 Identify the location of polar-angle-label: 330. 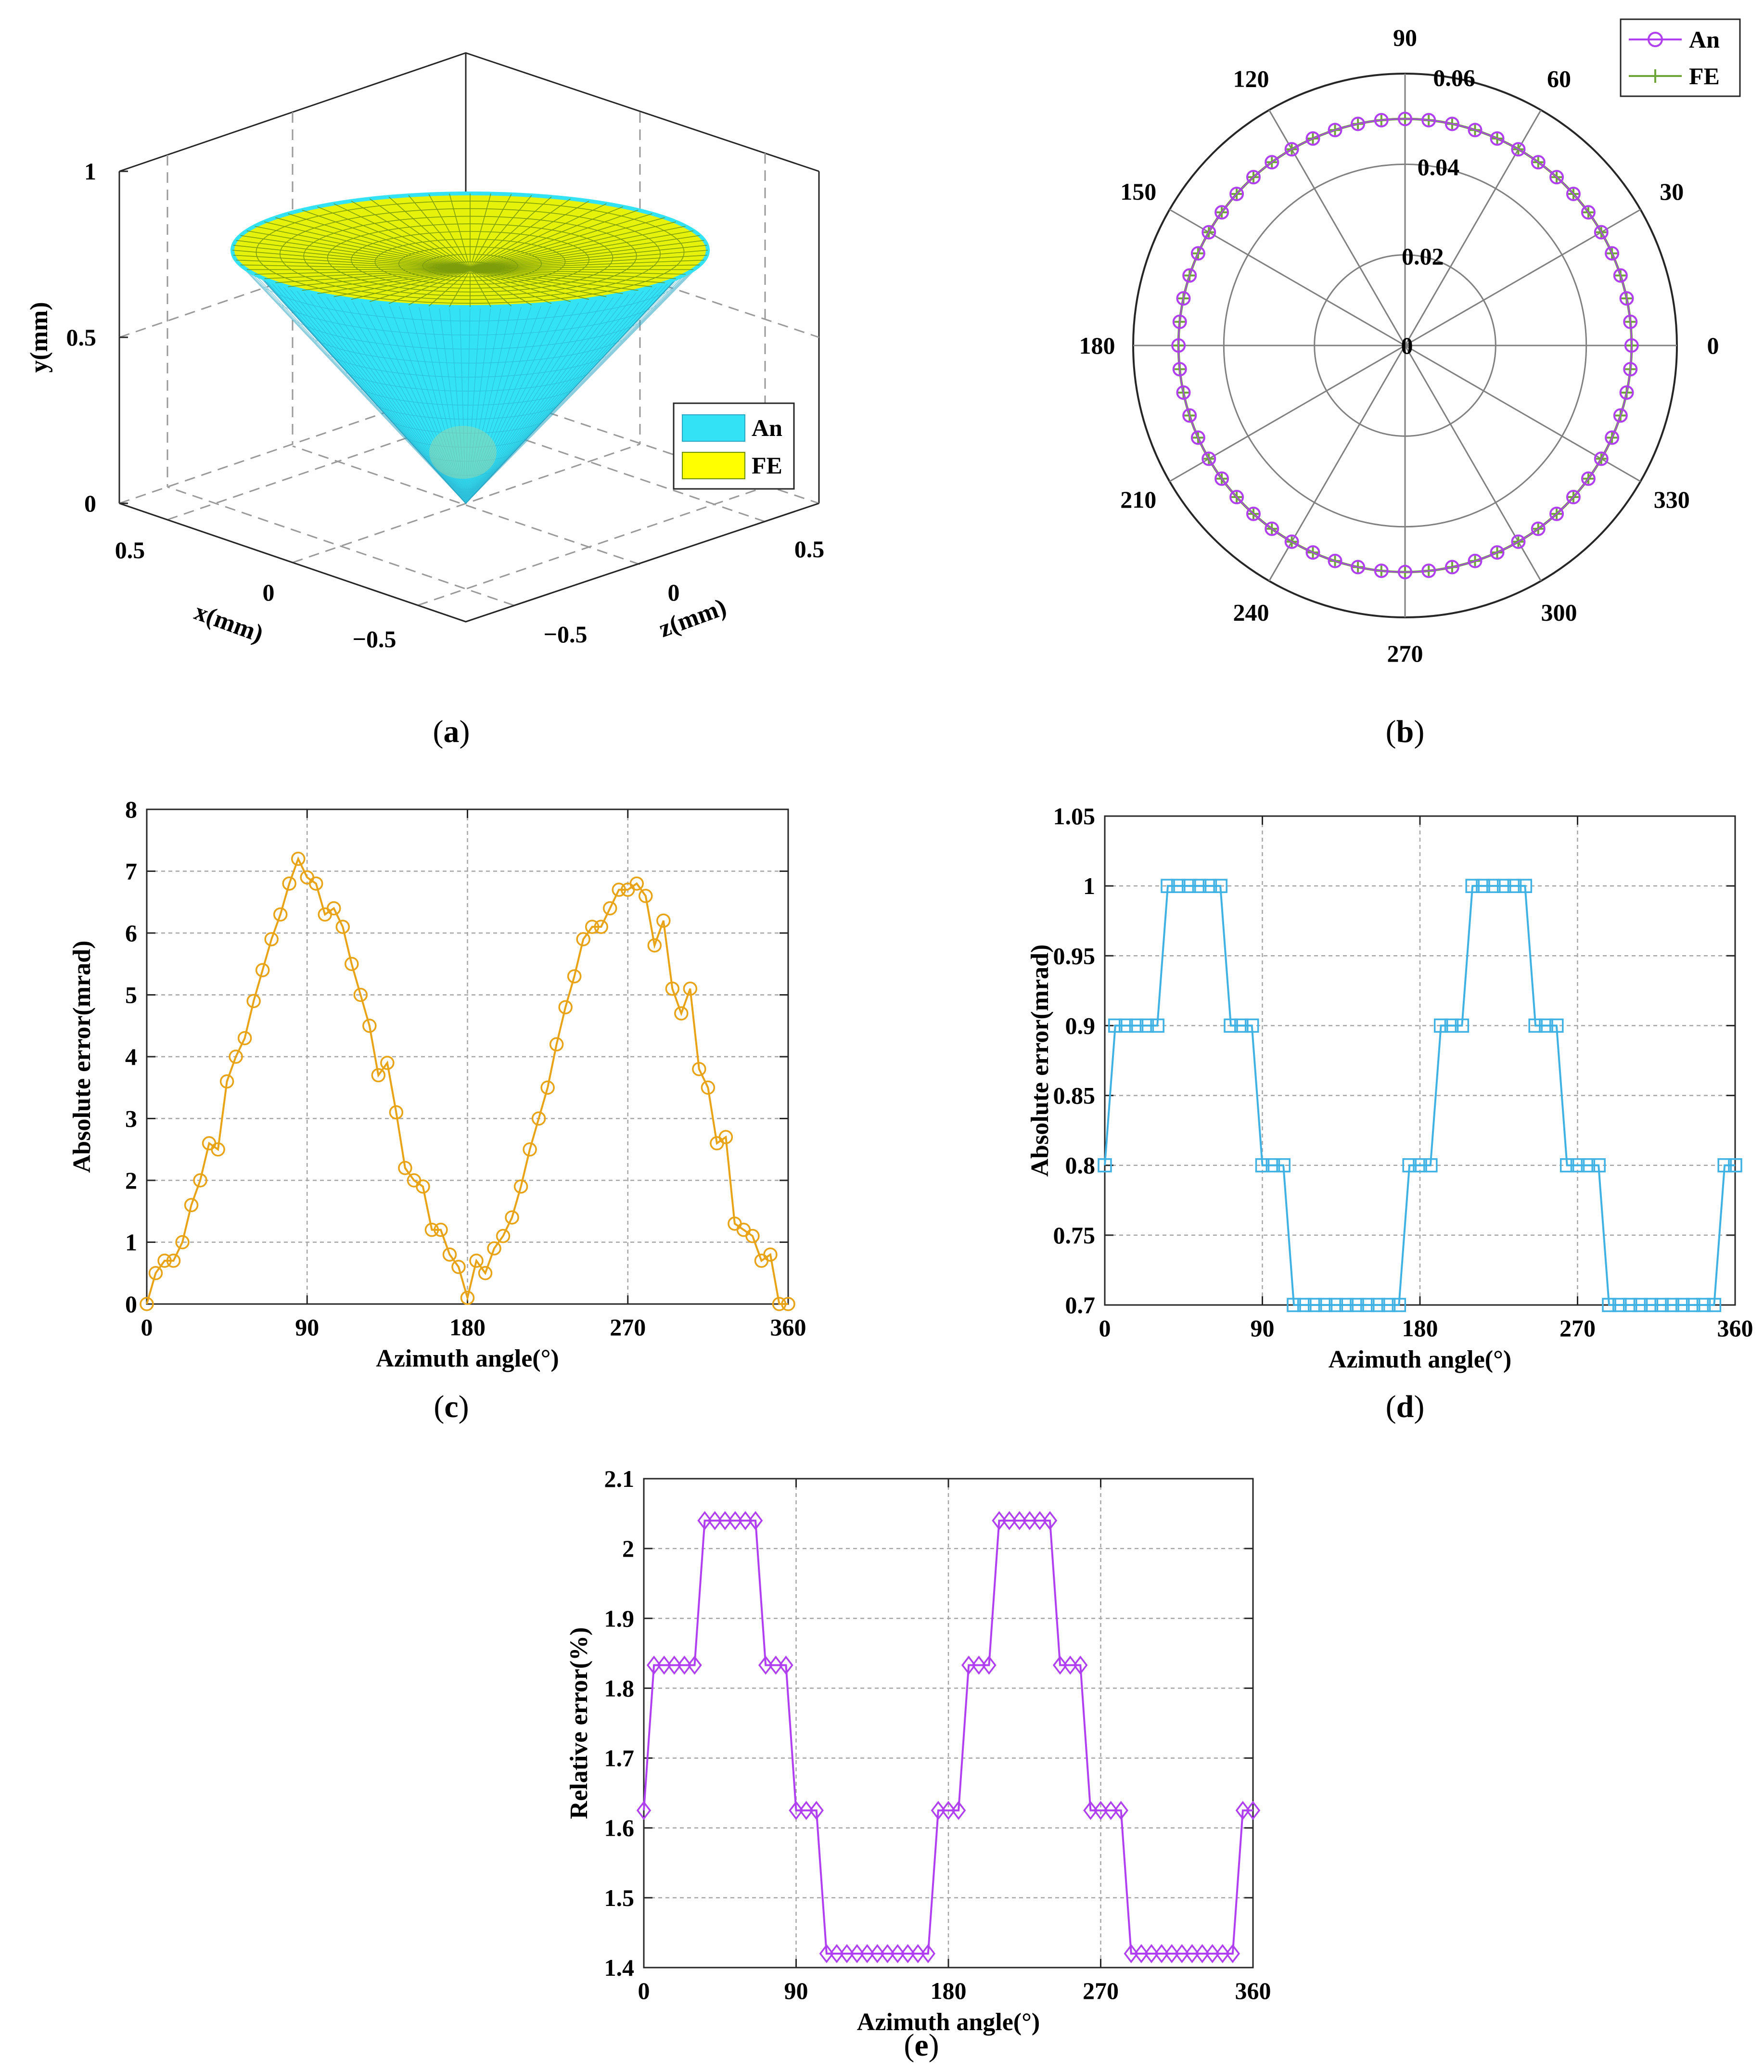
(1672, 499).